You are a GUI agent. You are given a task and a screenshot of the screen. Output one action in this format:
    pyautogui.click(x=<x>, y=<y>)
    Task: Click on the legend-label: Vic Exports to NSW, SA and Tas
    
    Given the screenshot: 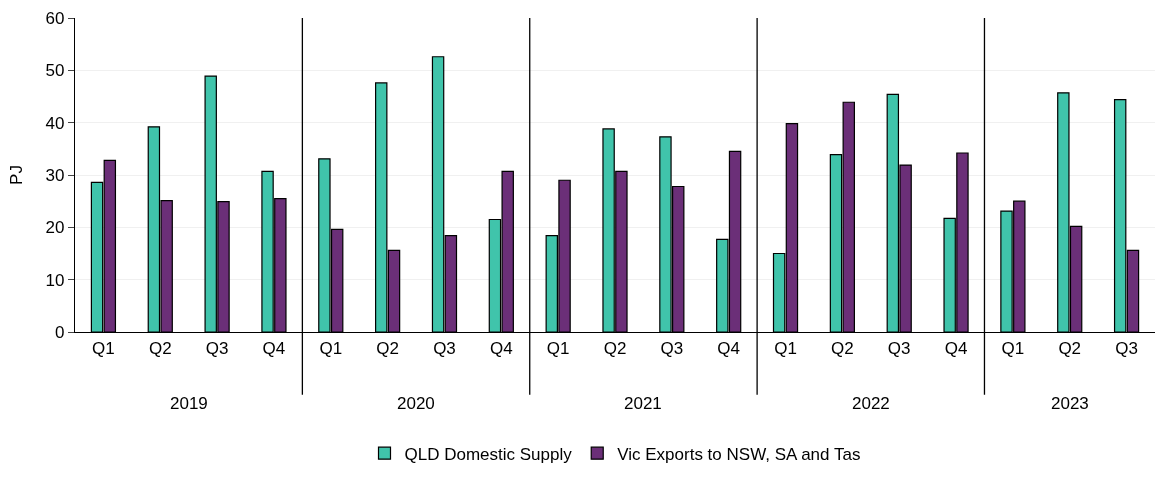 What is the action you would take?
    pyautogui.click(x=739, y=454)
    